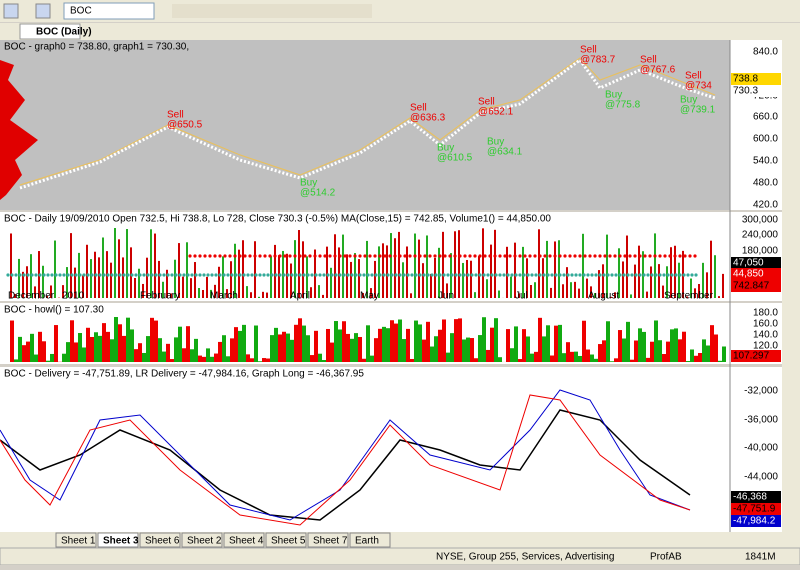  Describe the element at coordinates (272, 11) in the screenshot. I see `tool-icons` at that location.